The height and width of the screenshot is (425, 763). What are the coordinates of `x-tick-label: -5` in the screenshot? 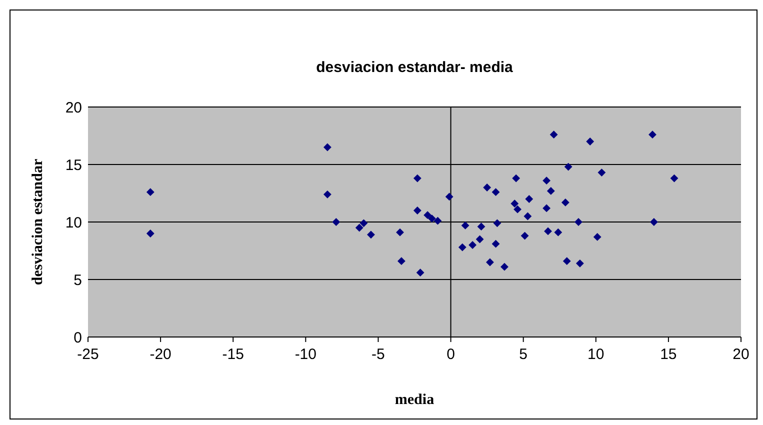 It's located at (378, 354).